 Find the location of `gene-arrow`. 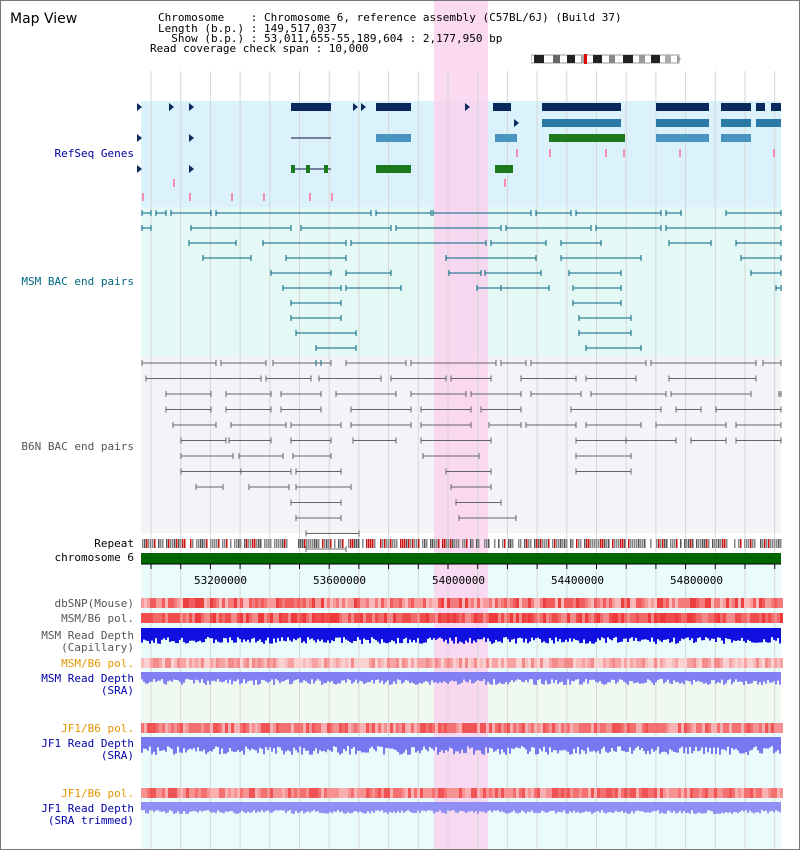

gene-arrow is located at coordinates (139, 169).